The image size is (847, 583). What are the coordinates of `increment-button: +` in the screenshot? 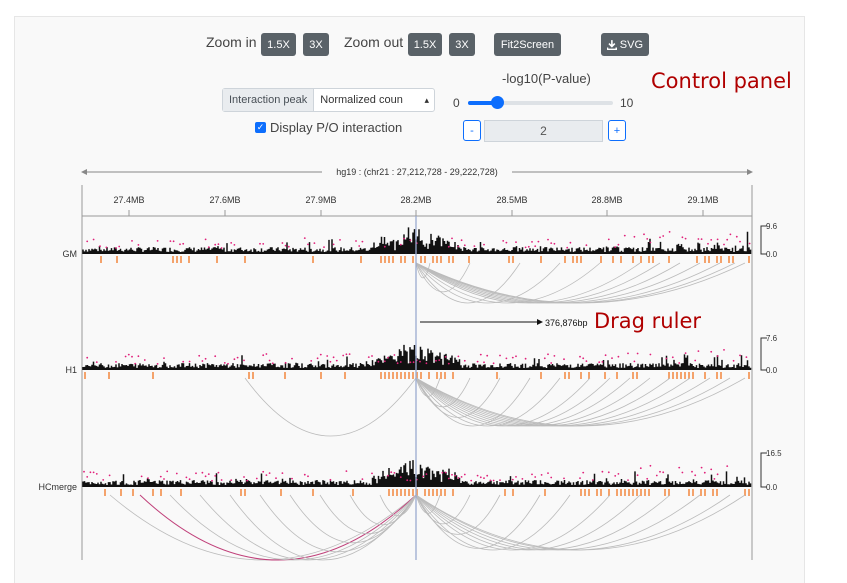 It's located at (617, 130).